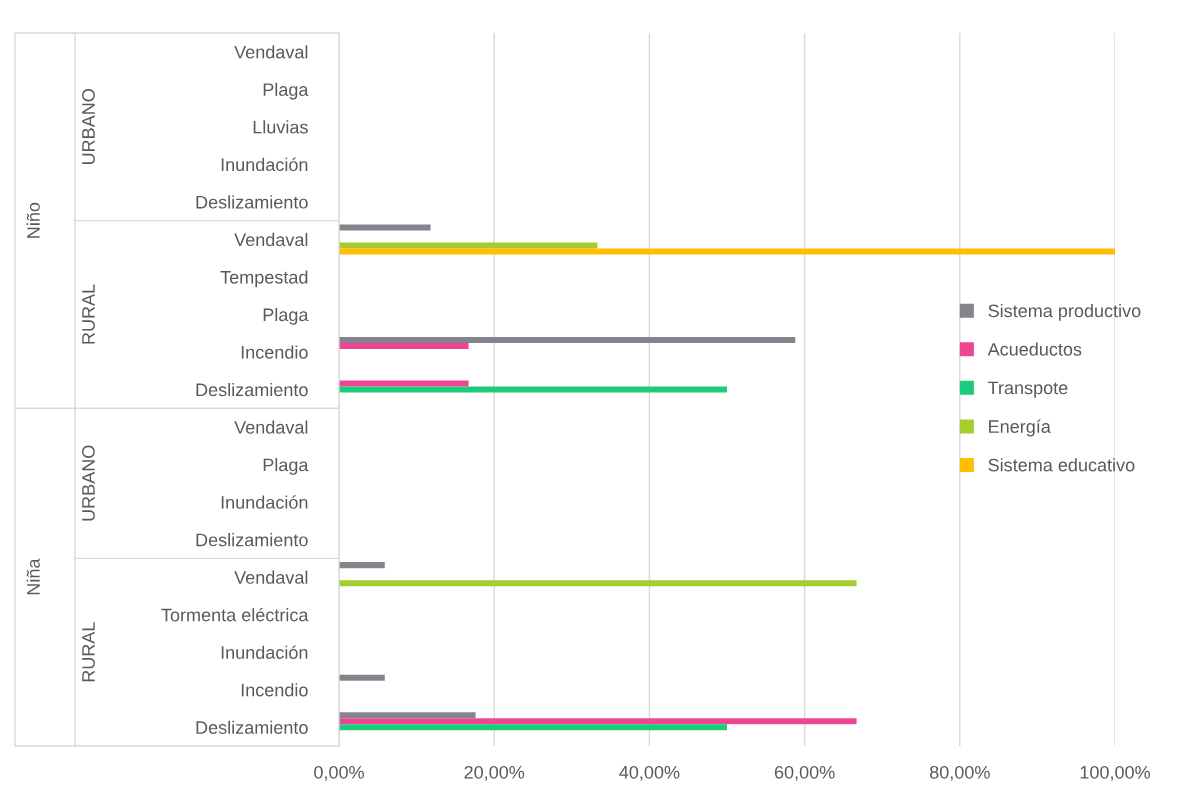  What do you see at coordinates (1064, 312) in the screenshot?
I see `legend-label: Sistema productivo` at bounding box center [1064, 312].